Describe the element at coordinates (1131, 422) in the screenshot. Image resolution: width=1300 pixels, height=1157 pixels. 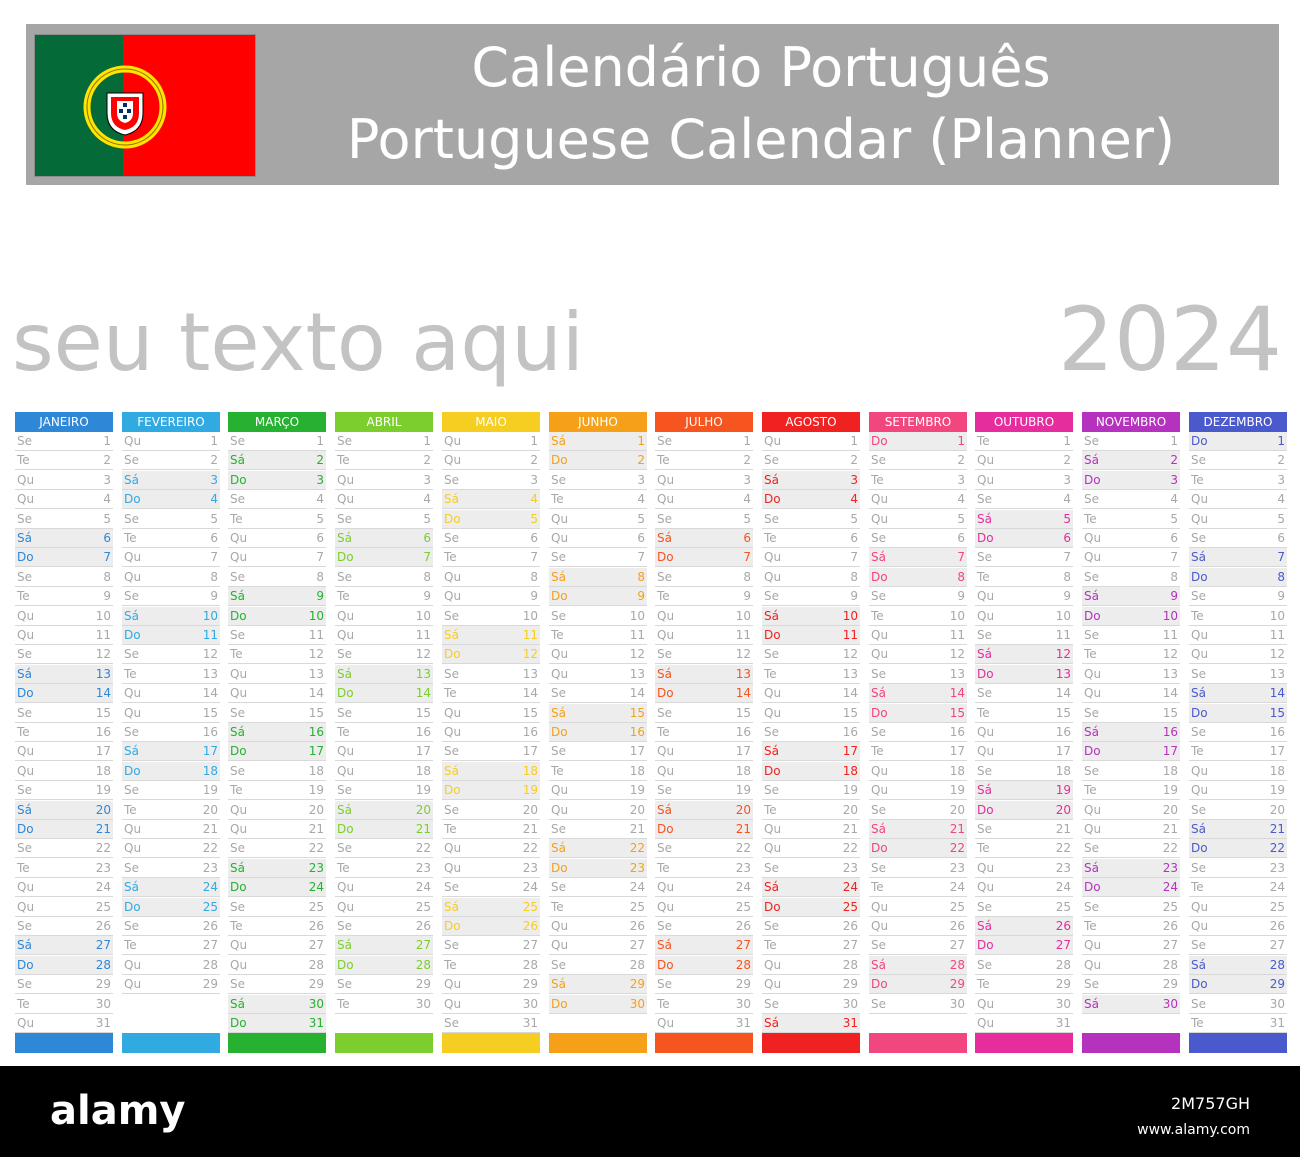
I see `month-header: NOVEMBRO` at that location.